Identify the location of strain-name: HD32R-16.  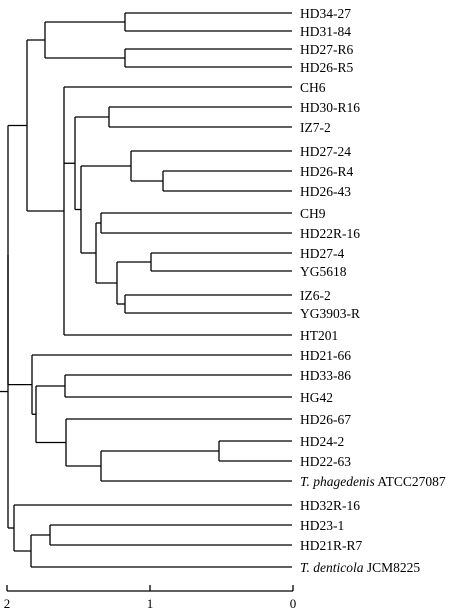
(330, 505).